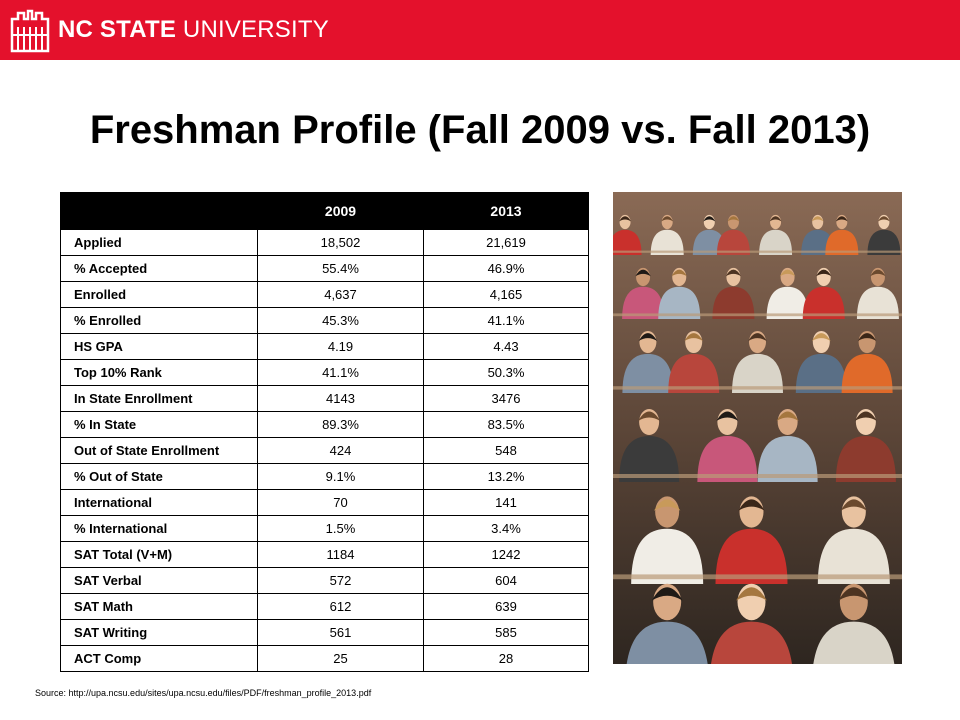 The image size is (960, 720). I want to click on table-row: In State Enrollment 4143 3476, so click(324, 398).